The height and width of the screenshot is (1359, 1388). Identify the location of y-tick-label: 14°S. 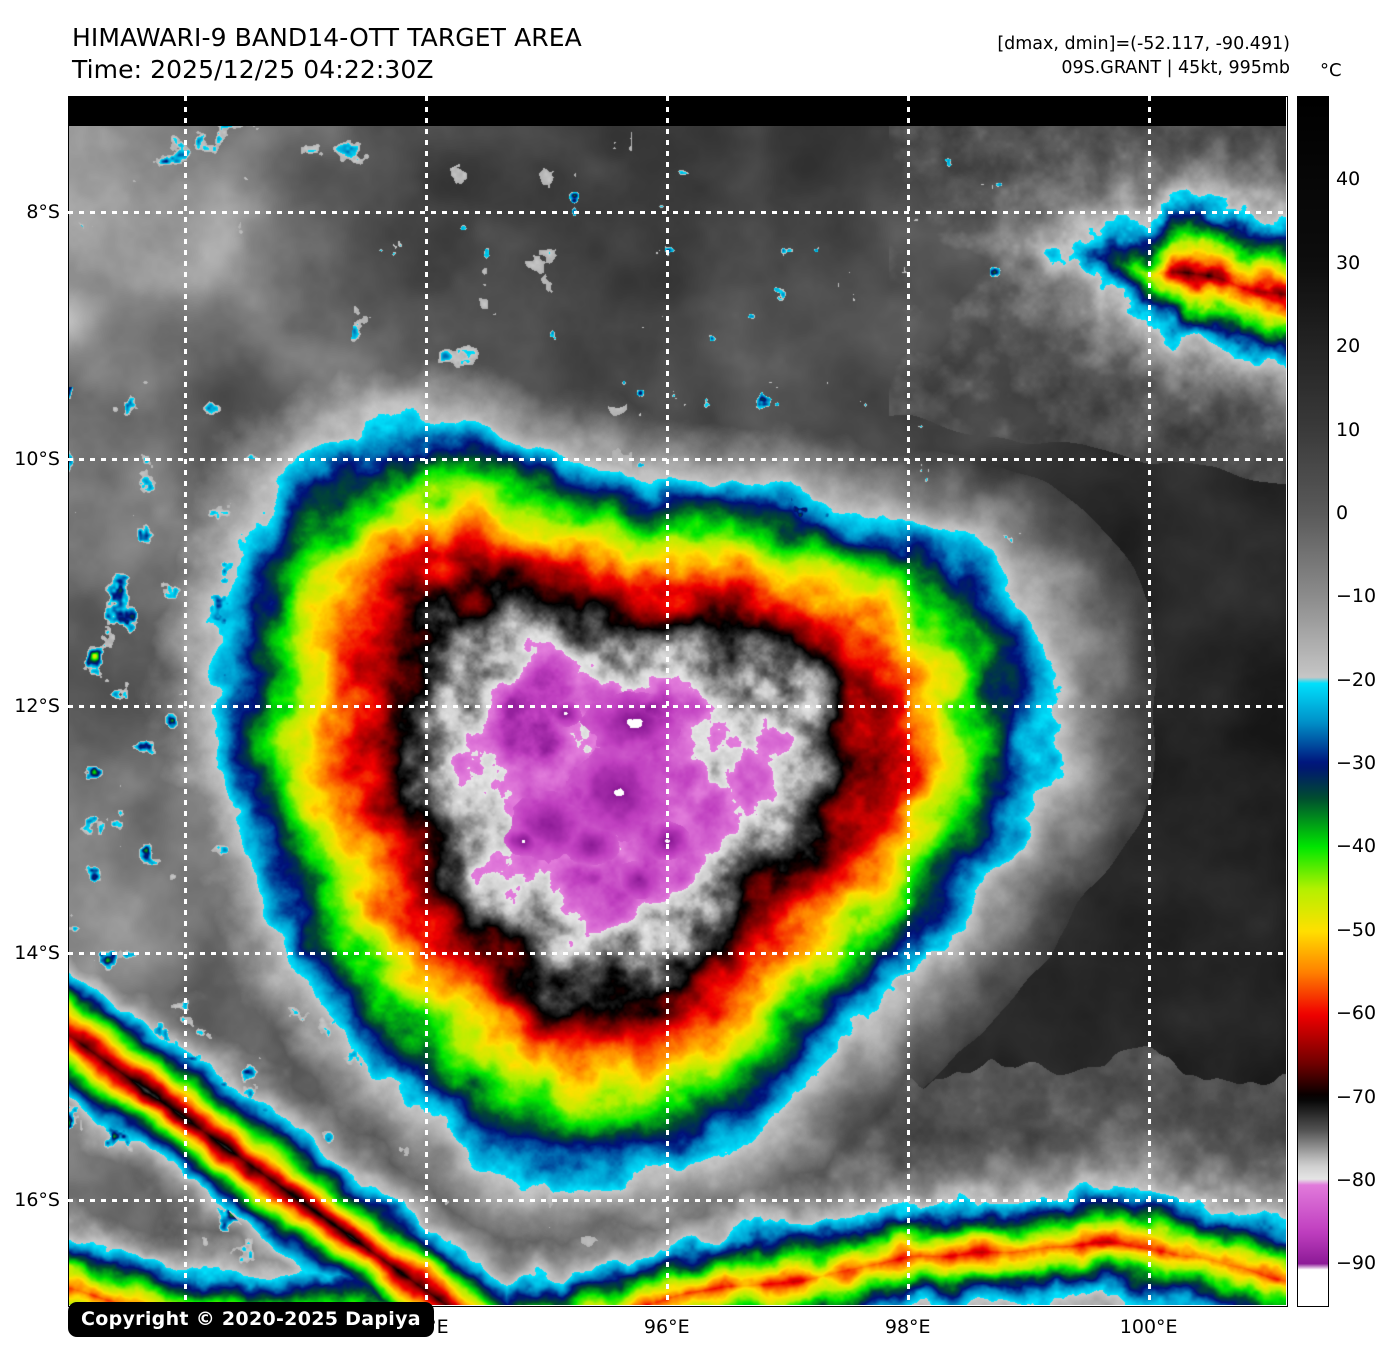
(37, 953).